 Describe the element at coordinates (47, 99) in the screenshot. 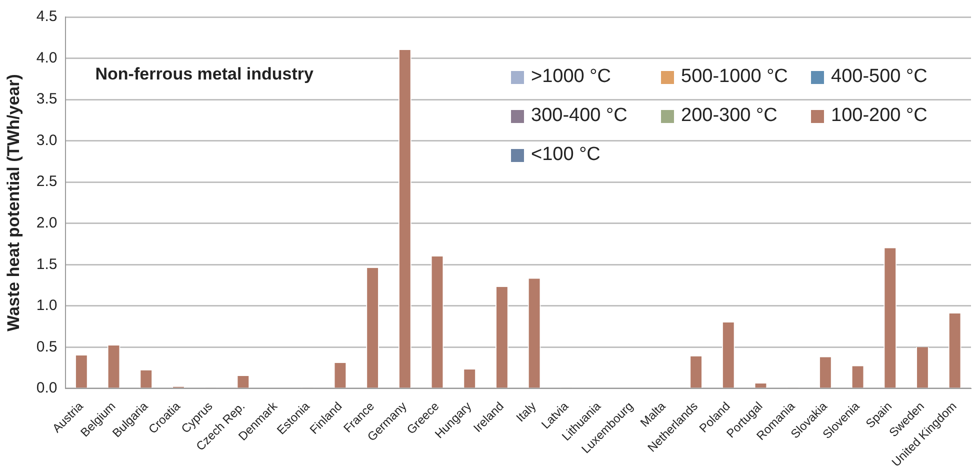

I see `y-tick-label: 3.5` at that location.